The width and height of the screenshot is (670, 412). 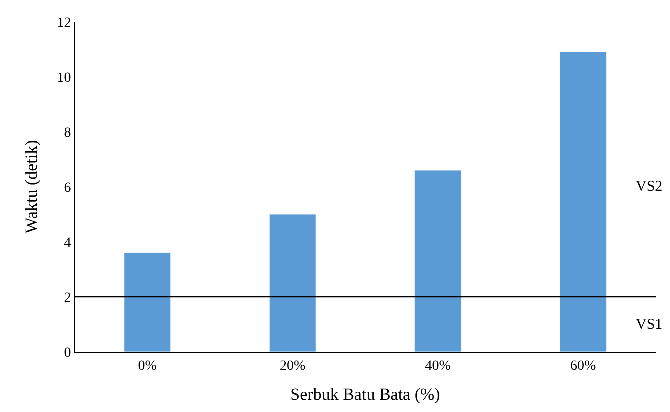 I want to click on y-tick-label: 12, so click(x=64, y=23).